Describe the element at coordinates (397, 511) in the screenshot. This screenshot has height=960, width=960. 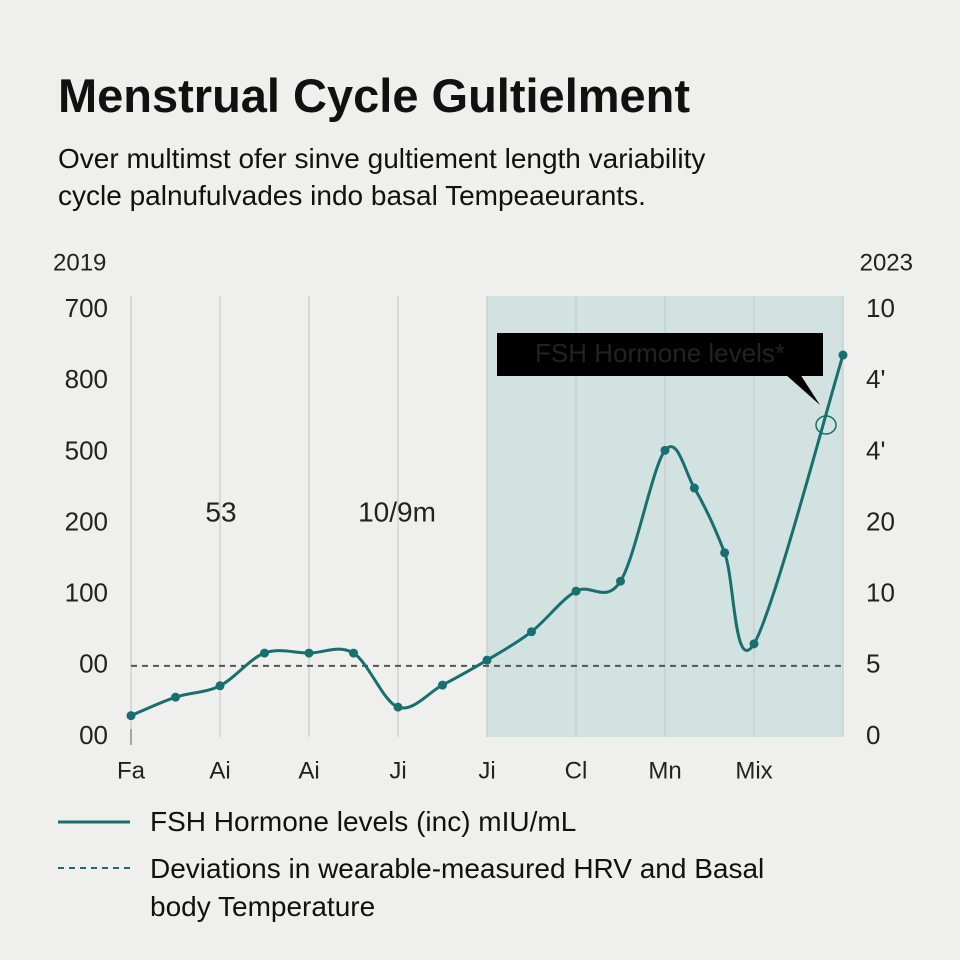
I see `annotation: 10/9m` at that location.